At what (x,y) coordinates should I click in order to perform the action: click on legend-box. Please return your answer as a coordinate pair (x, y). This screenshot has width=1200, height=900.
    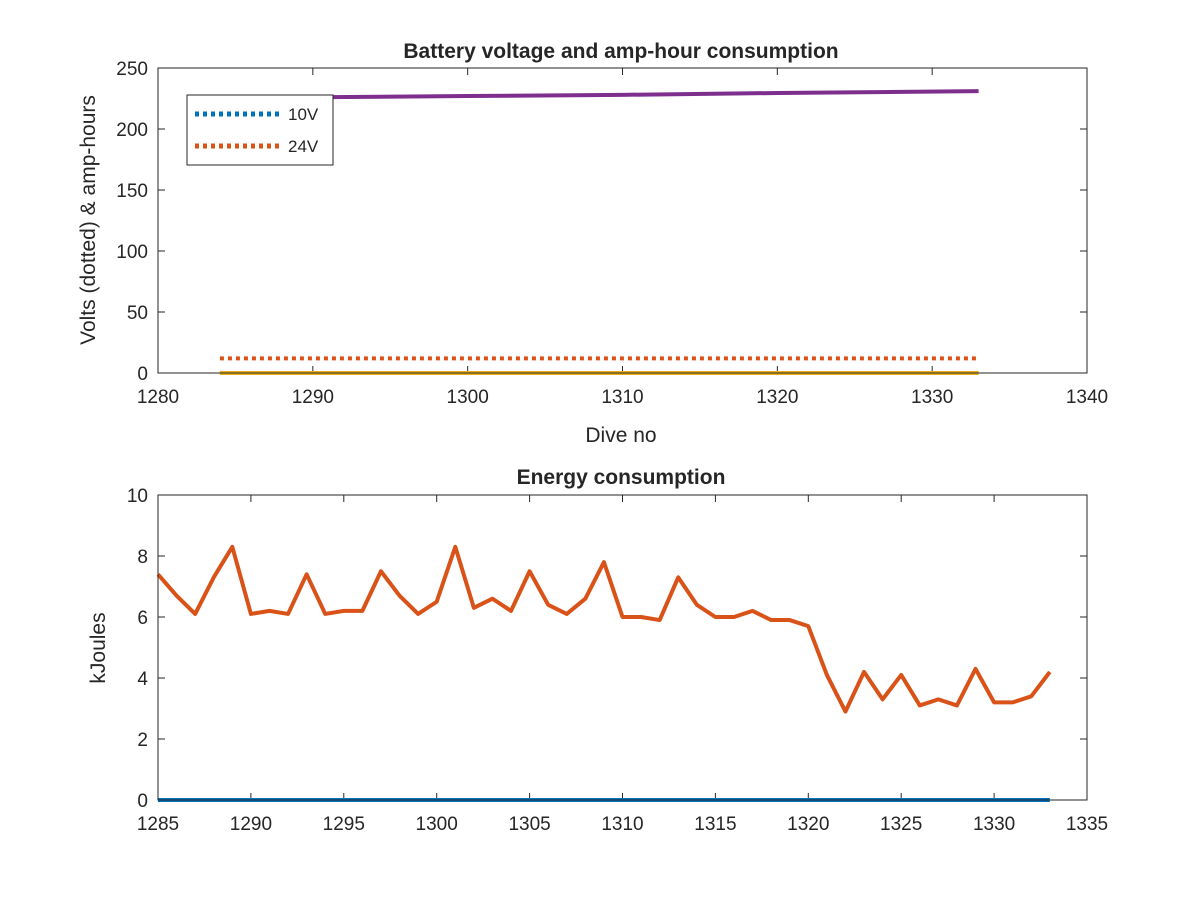
    Looking at the image, I should click on (260, 130).